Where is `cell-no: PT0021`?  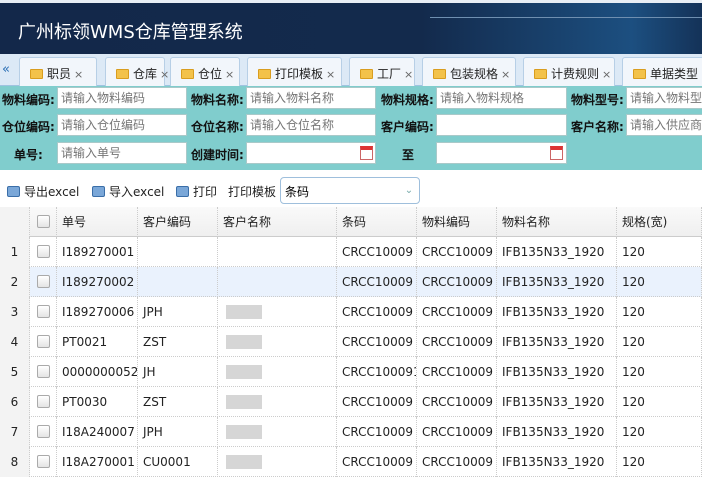
cell-no: PT0021 is located at coordinates (97, 342).